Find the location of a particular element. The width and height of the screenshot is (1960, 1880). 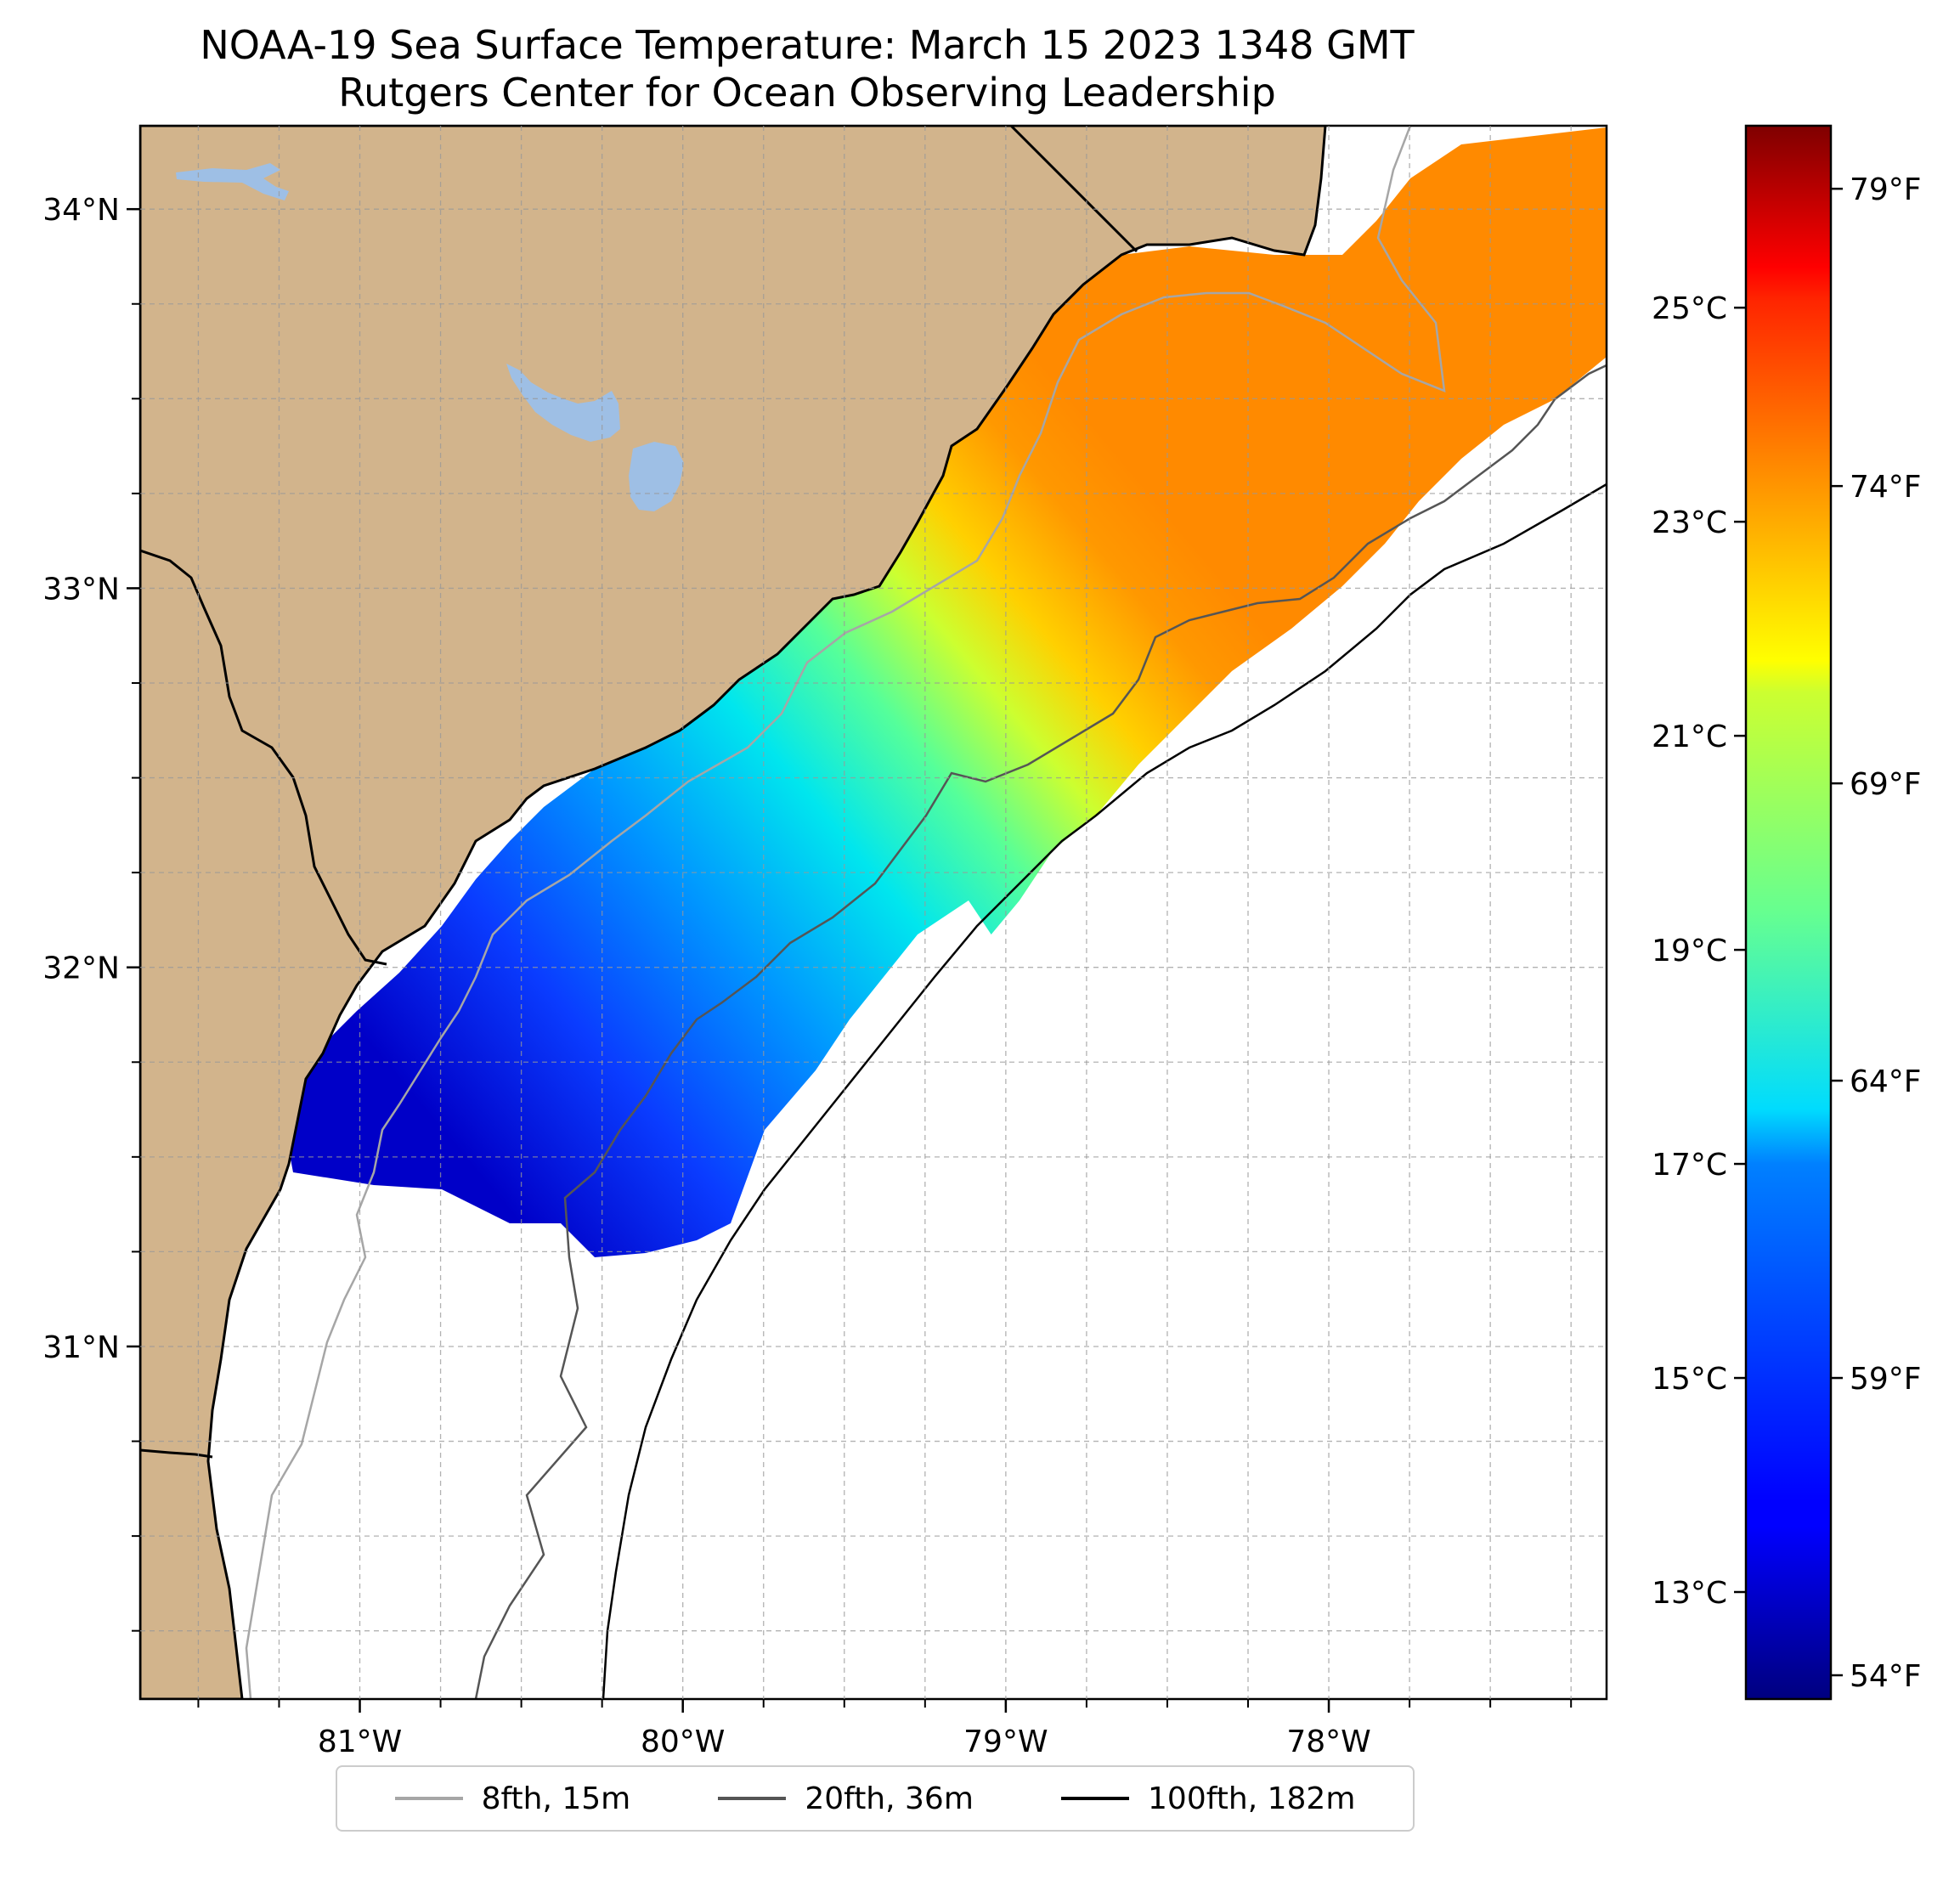

legend-label-8fth: 8fth, 15m is located at coordinates (556, 1799).